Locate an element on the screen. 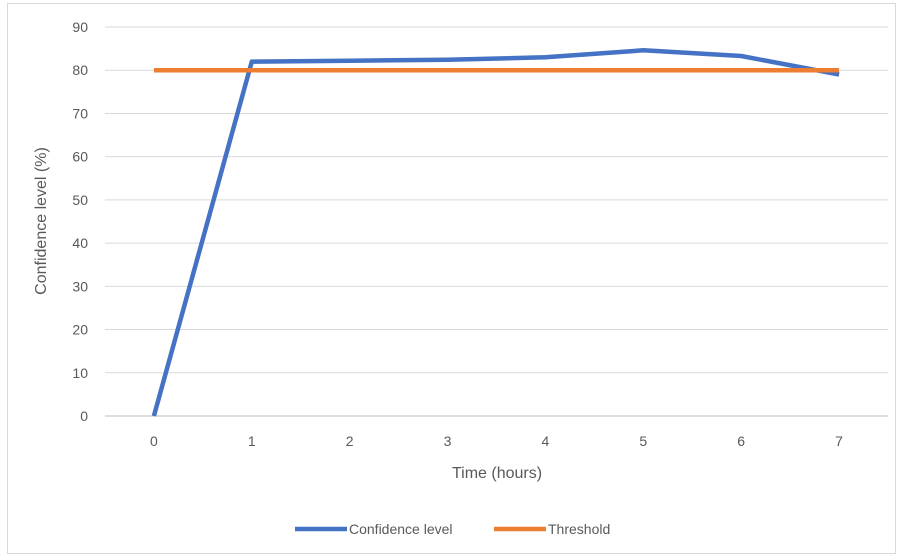 This screenshot has width=902, height=560. legend-label-confidence: Confidence level is located at coordinates (401, 529).